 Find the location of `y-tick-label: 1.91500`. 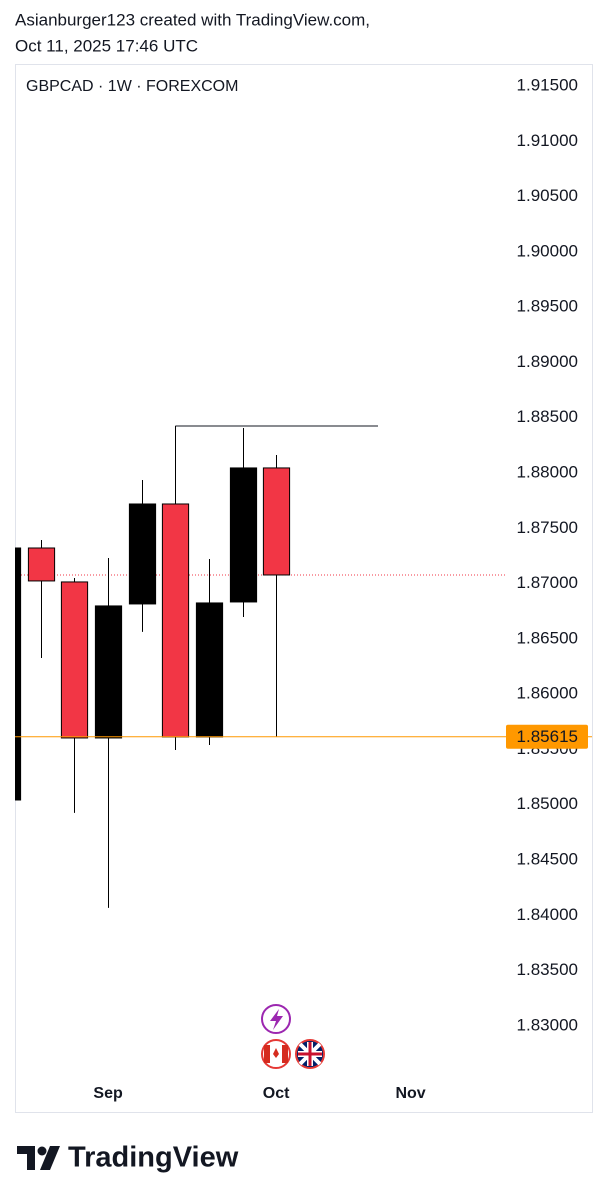

y-tick-label: 1.91500 is located at coordinates (547, 84).